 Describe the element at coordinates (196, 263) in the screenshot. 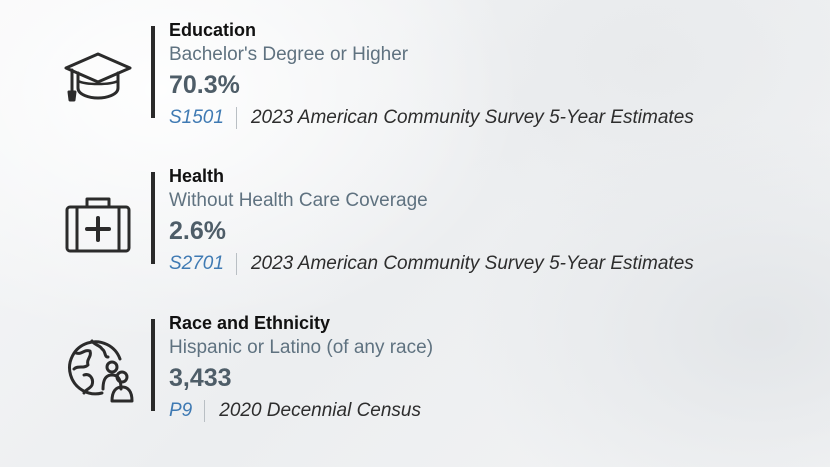

I see `table-id-link: S2701` at that location.